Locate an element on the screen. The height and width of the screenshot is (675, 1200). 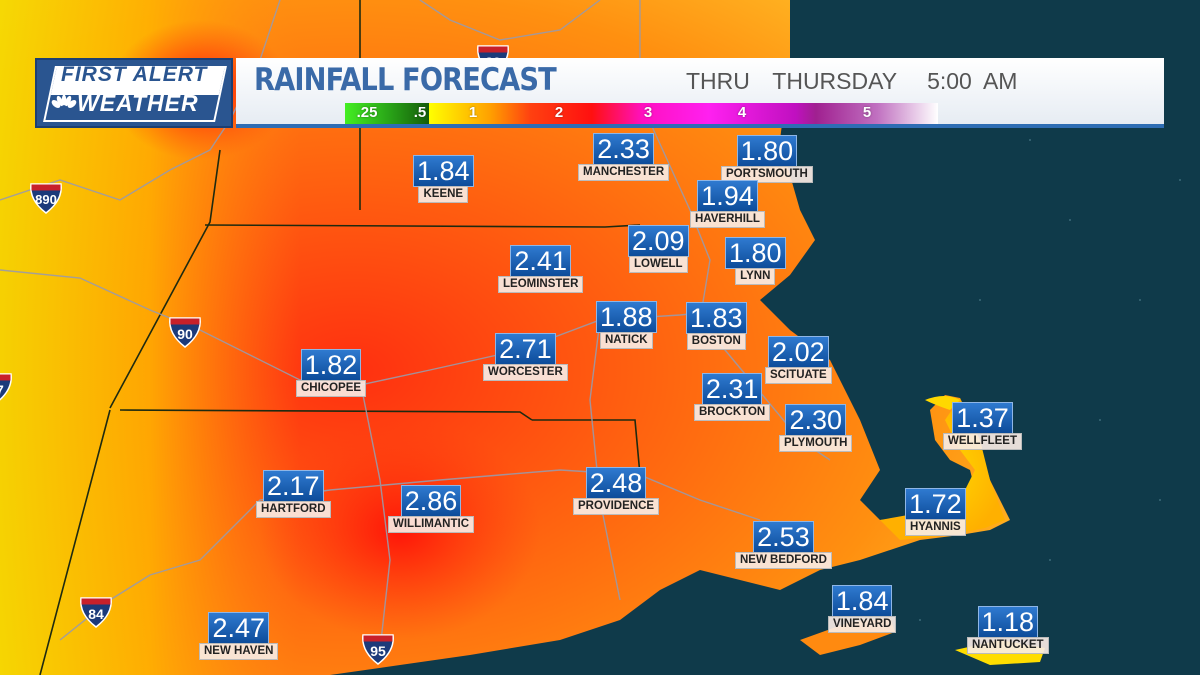
legend-tick: 3 is located at coordinates (648, 112).